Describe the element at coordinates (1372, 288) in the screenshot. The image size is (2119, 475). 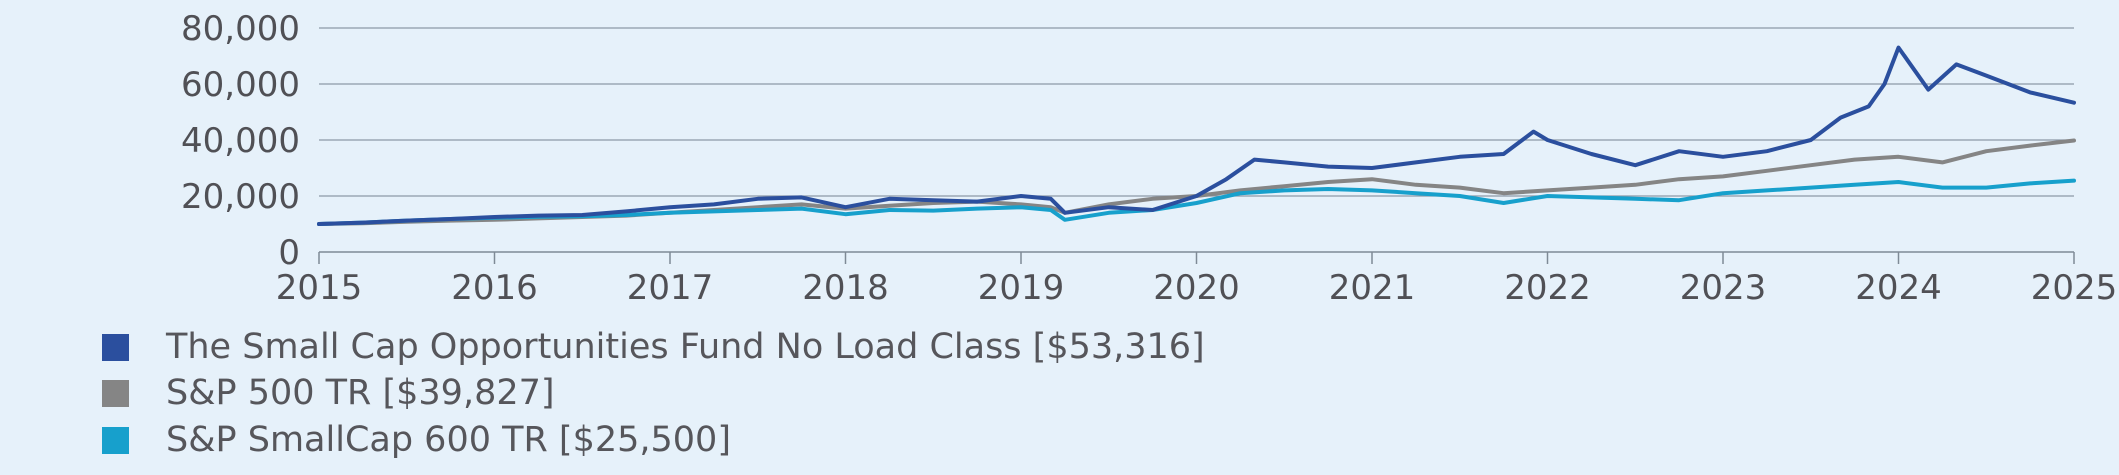
I see `x-tick-label: 2021` at that location.